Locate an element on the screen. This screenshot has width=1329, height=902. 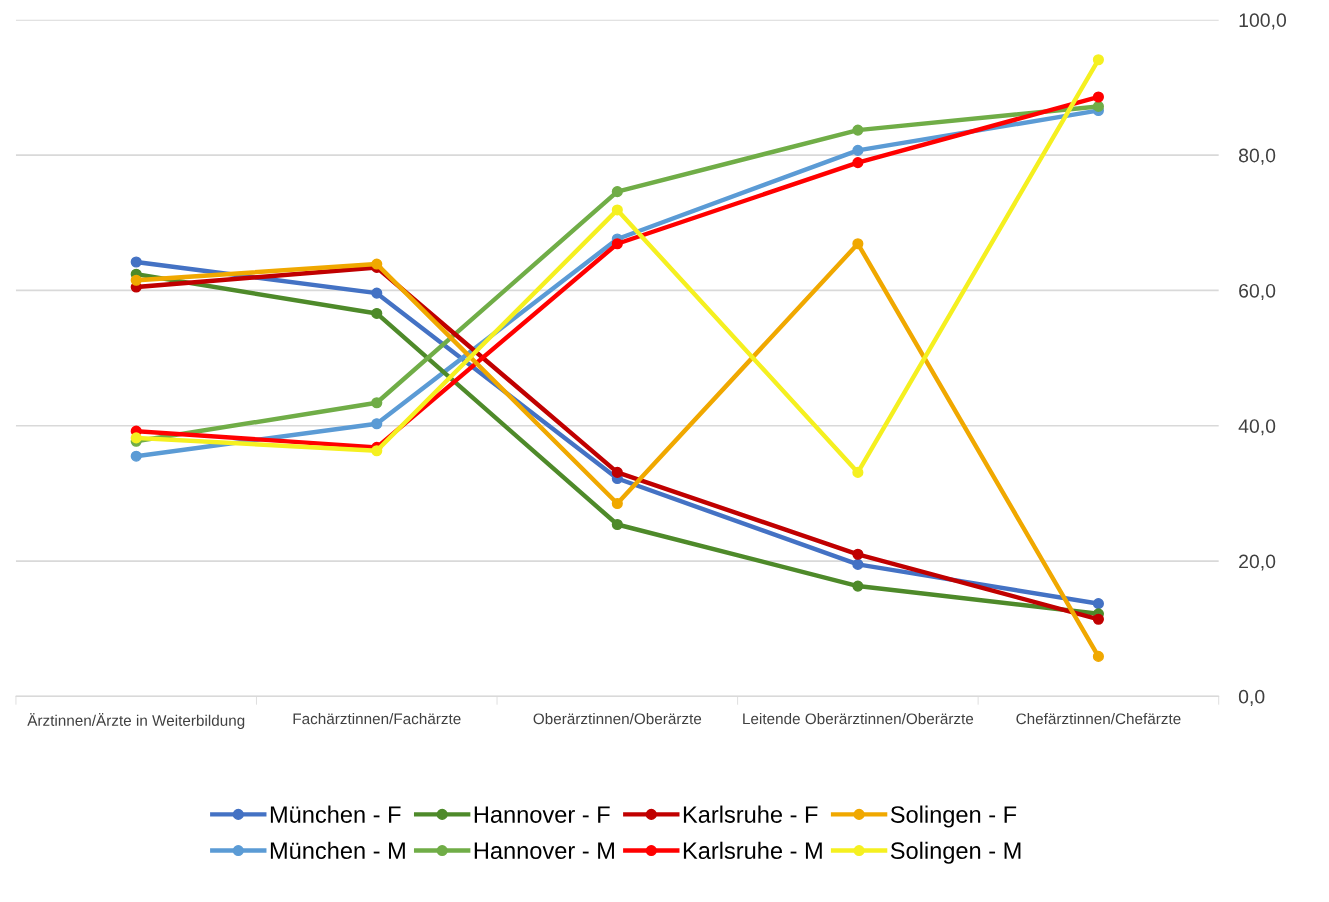
legend-label: Hannover - M is located at coordinates (544, 851).